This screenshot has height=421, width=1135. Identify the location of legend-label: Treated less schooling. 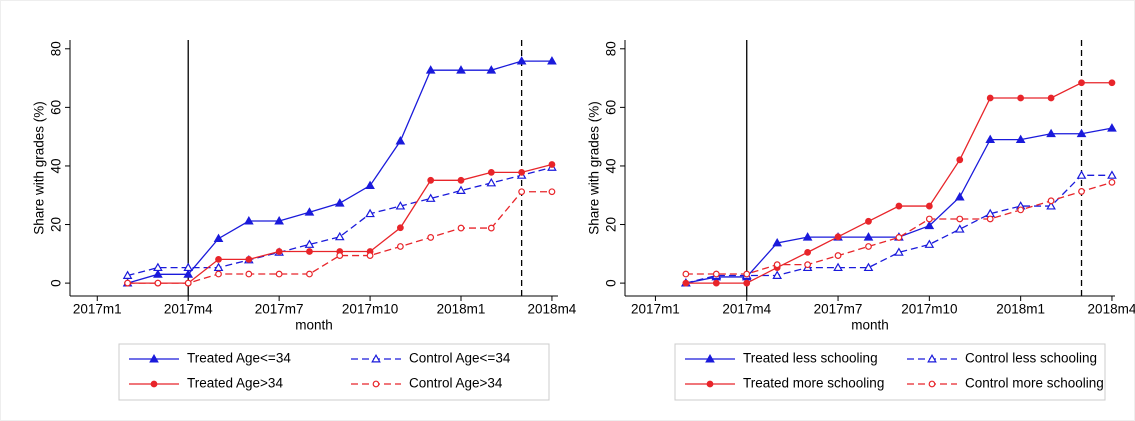
(810, 358).